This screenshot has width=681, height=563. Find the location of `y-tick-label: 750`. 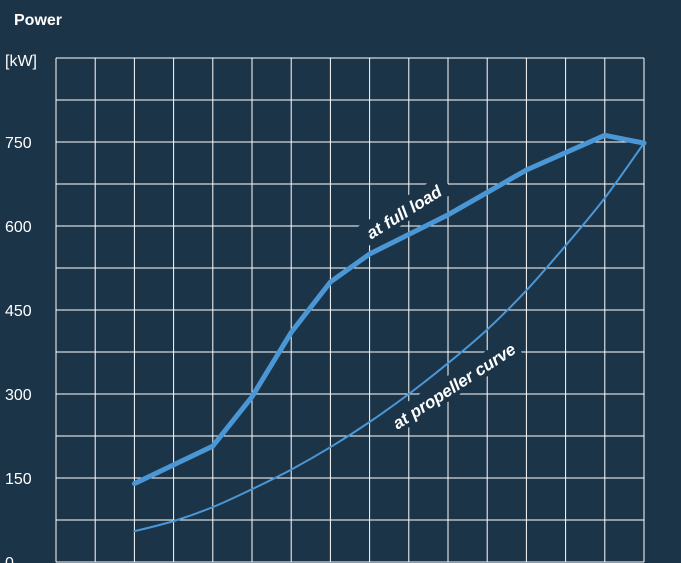

y-tick-label: 750 is located at coordinates (18, 143).